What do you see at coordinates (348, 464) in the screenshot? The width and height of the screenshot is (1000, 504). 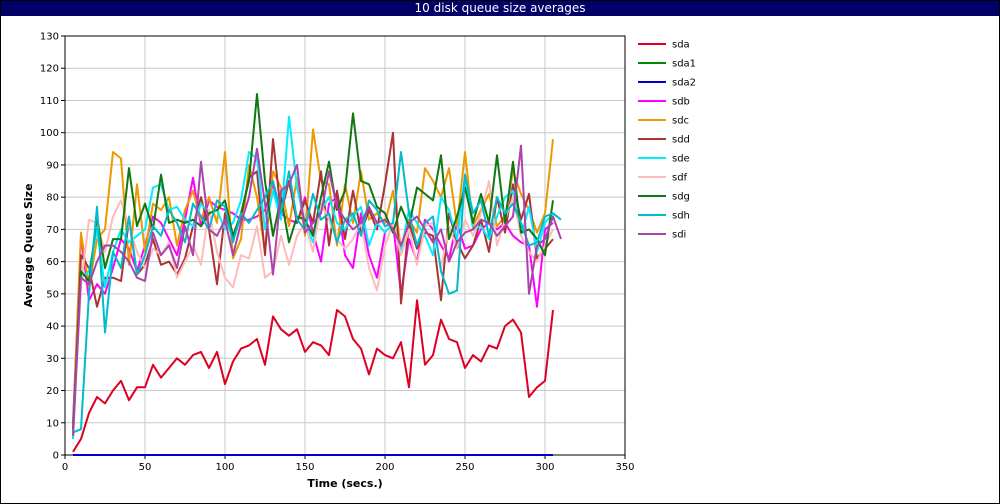 I see `x-axis-ticks: 0 50 100 150 200 250 300 350` at bounding box center [348, 464].